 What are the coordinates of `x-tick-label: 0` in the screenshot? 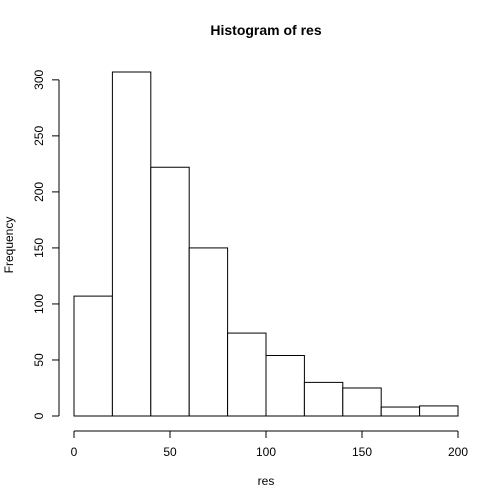 It's located at (74, 452).